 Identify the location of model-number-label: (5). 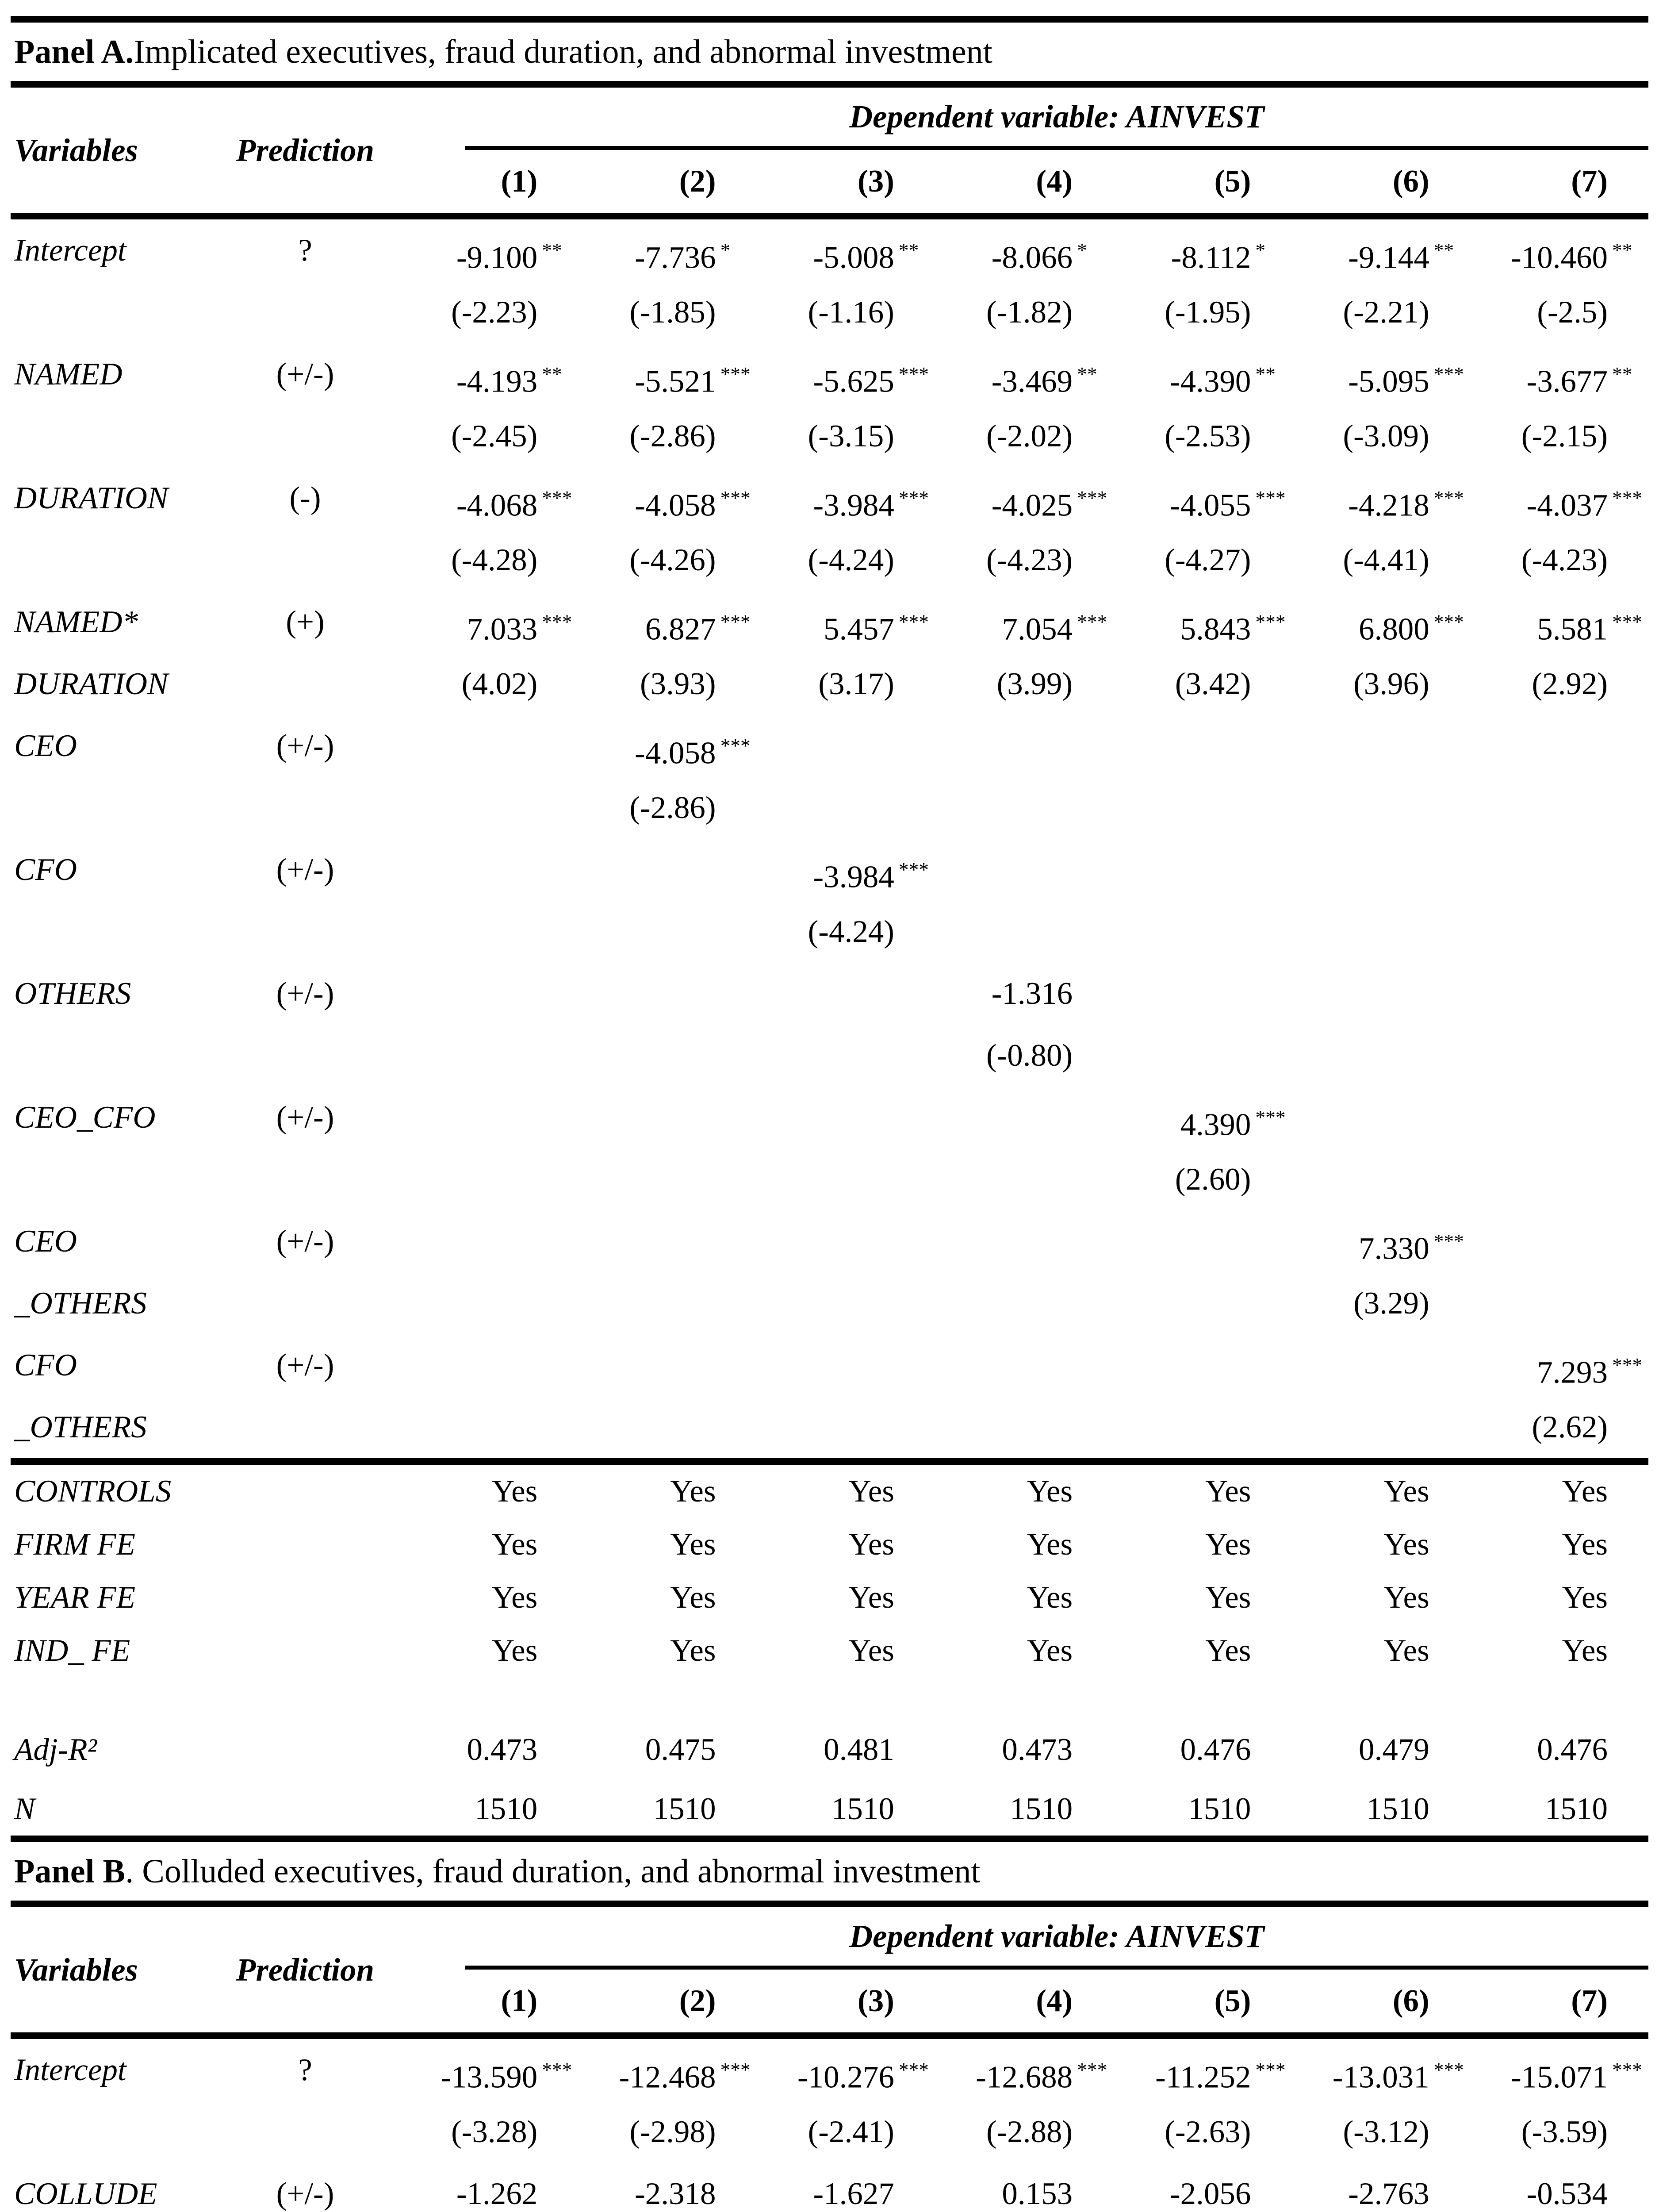
(1232, 2001).